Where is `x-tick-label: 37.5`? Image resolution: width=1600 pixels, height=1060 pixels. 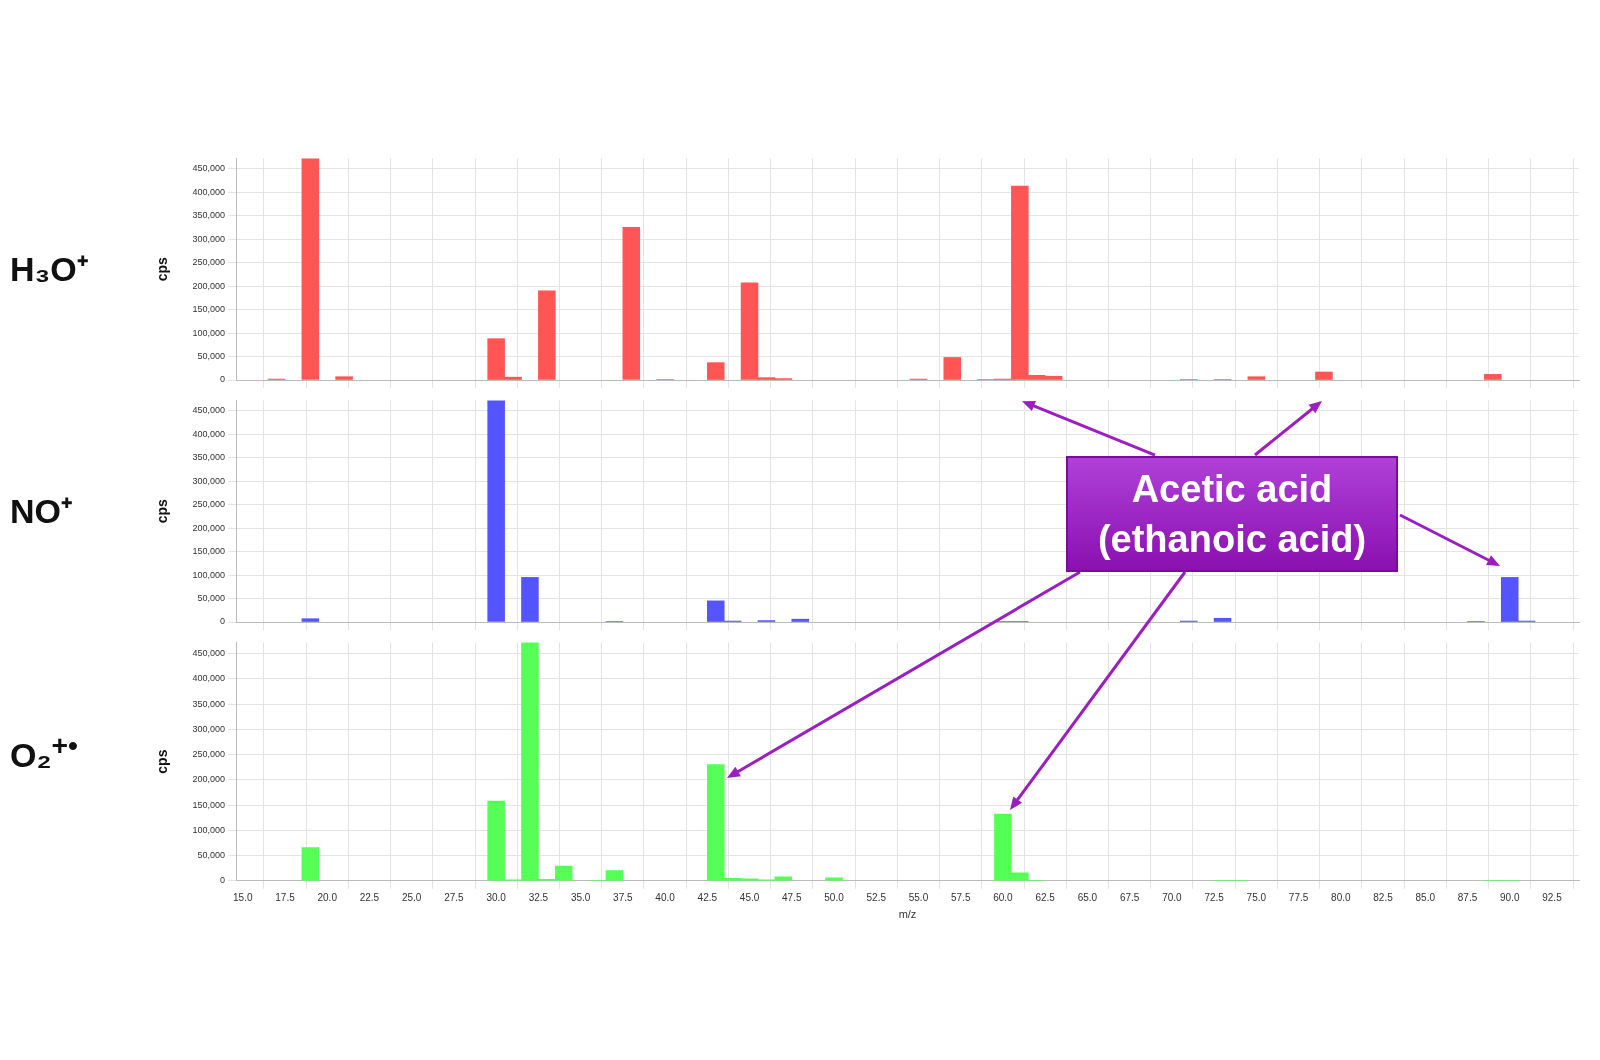
x-tick-label: 37.5 is located at coordinates (623, 897).